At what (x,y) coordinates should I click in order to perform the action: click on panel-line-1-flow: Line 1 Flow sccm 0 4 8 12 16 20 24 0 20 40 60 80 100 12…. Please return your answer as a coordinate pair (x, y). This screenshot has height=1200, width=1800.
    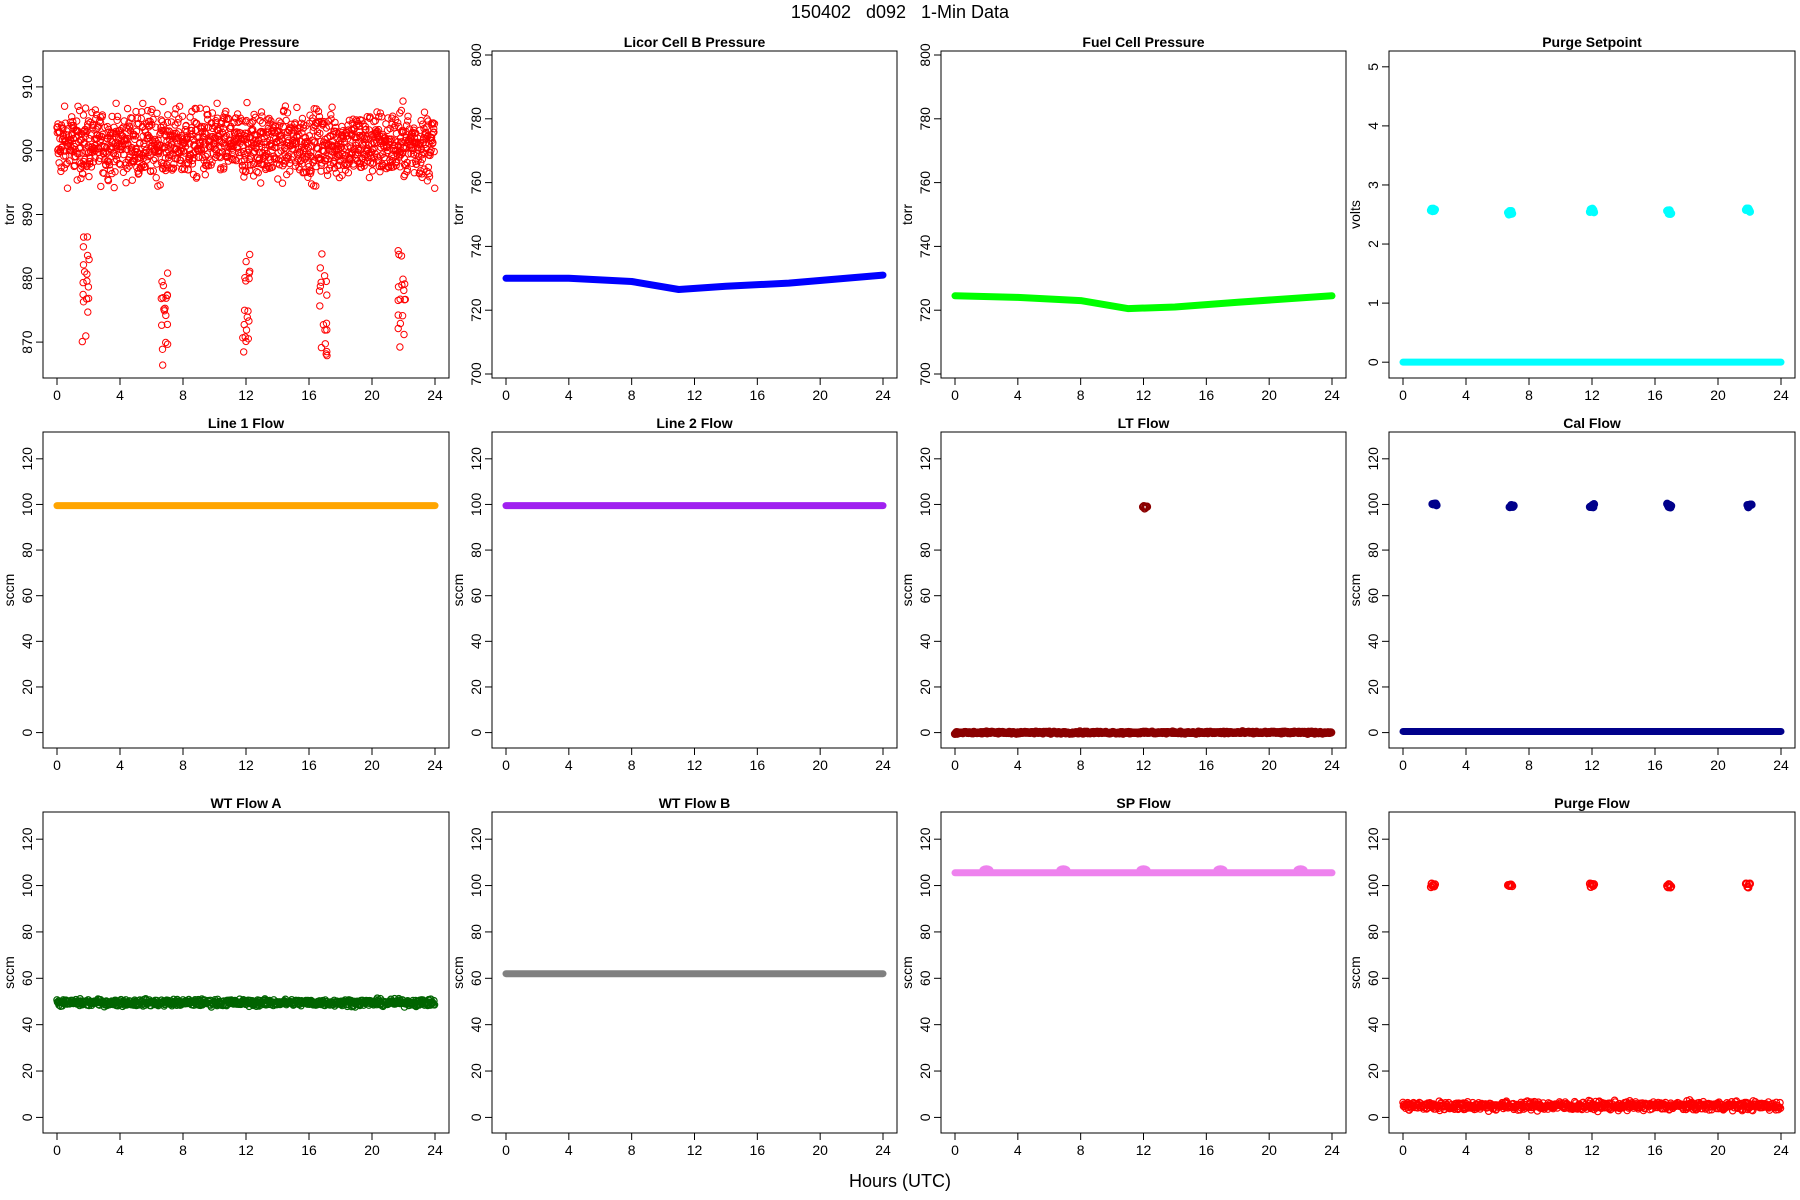
    Looking at the image, I should click on (225, 594).